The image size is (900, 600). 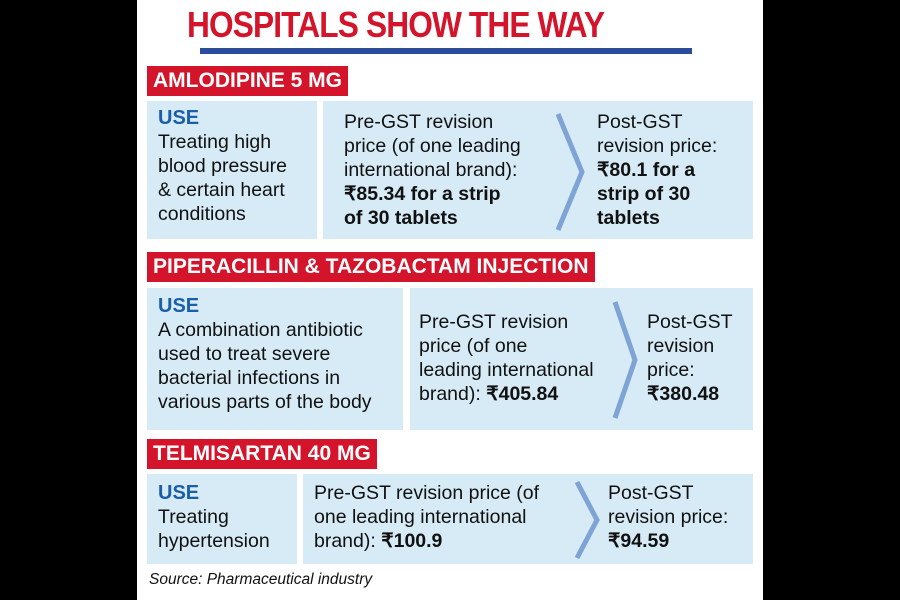 I want to click on use-line: Treating, so click(x=193, y=517).